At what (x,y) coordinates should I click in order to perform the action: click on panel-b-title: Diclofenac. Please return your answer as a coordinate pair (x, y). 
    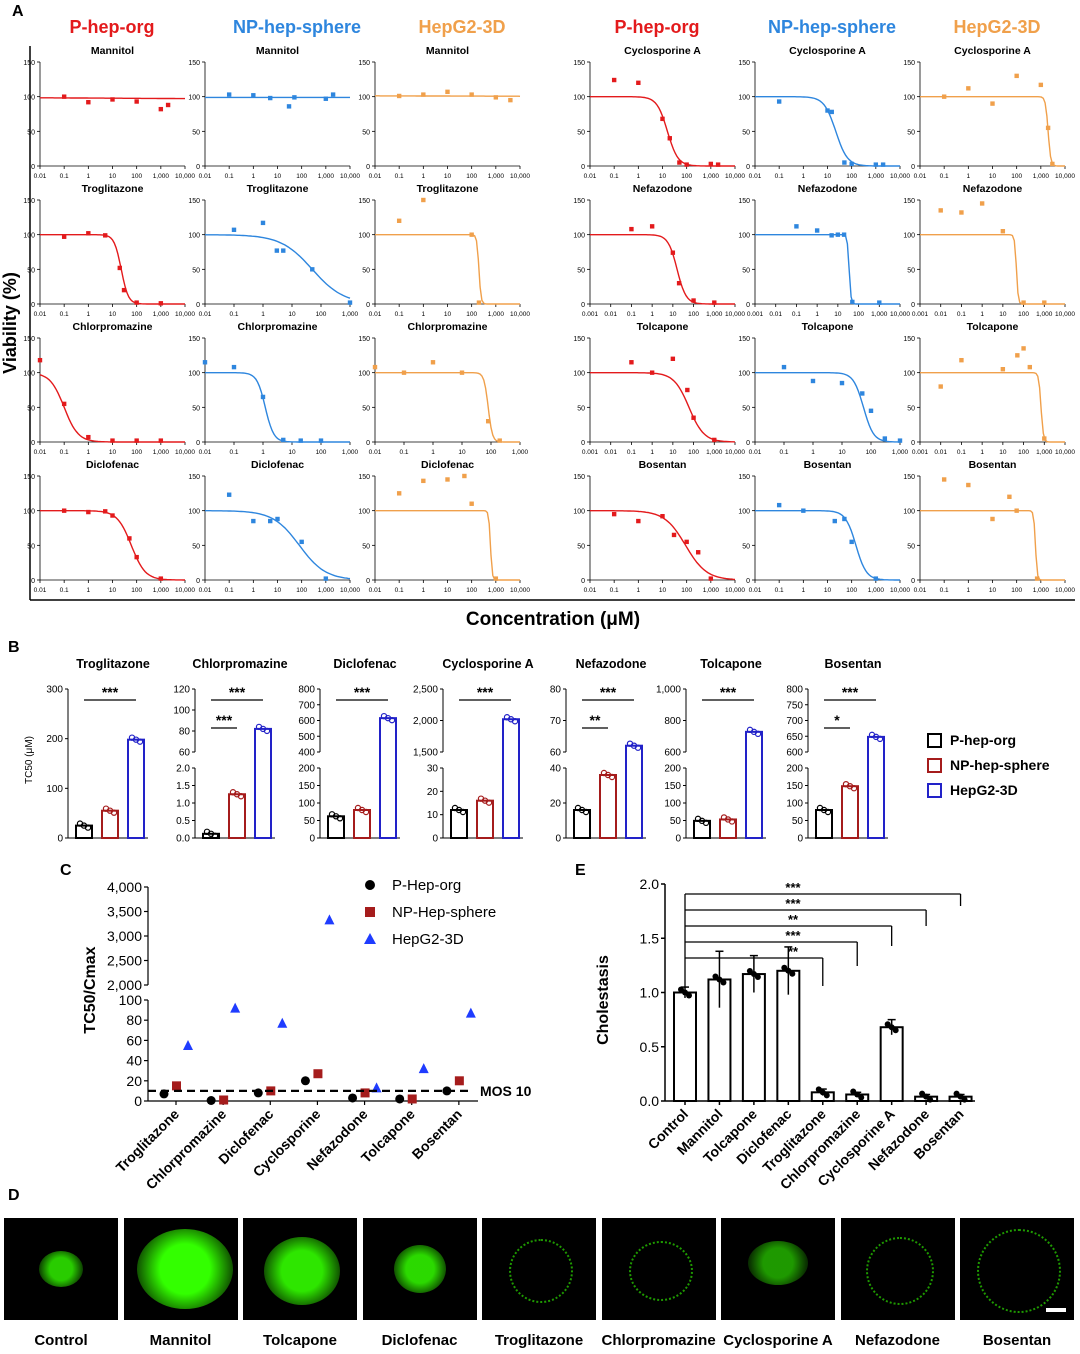
    Looking at the image, I should click on (364, 664).